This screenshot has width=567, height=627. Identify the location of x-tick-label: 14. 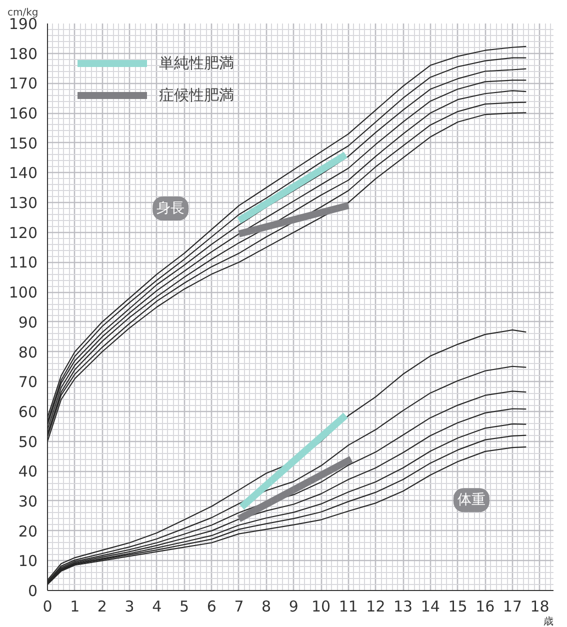
(430, 607).